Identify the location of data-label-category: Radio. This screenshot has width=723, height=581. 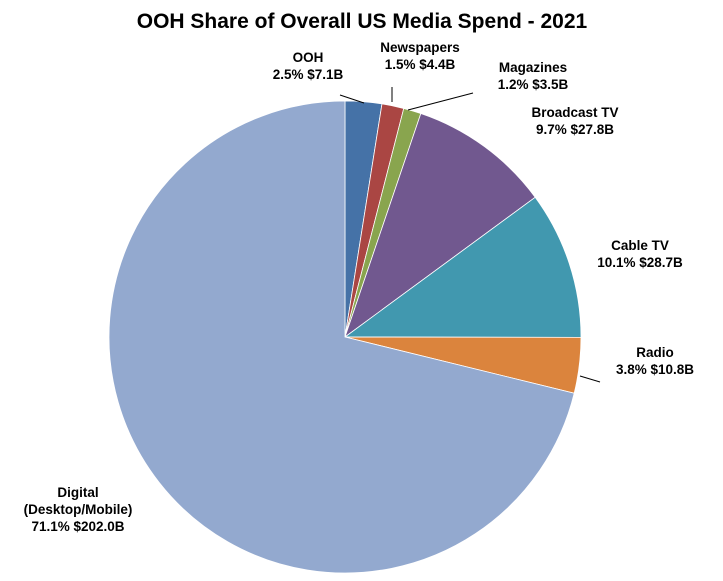
(655, 352).